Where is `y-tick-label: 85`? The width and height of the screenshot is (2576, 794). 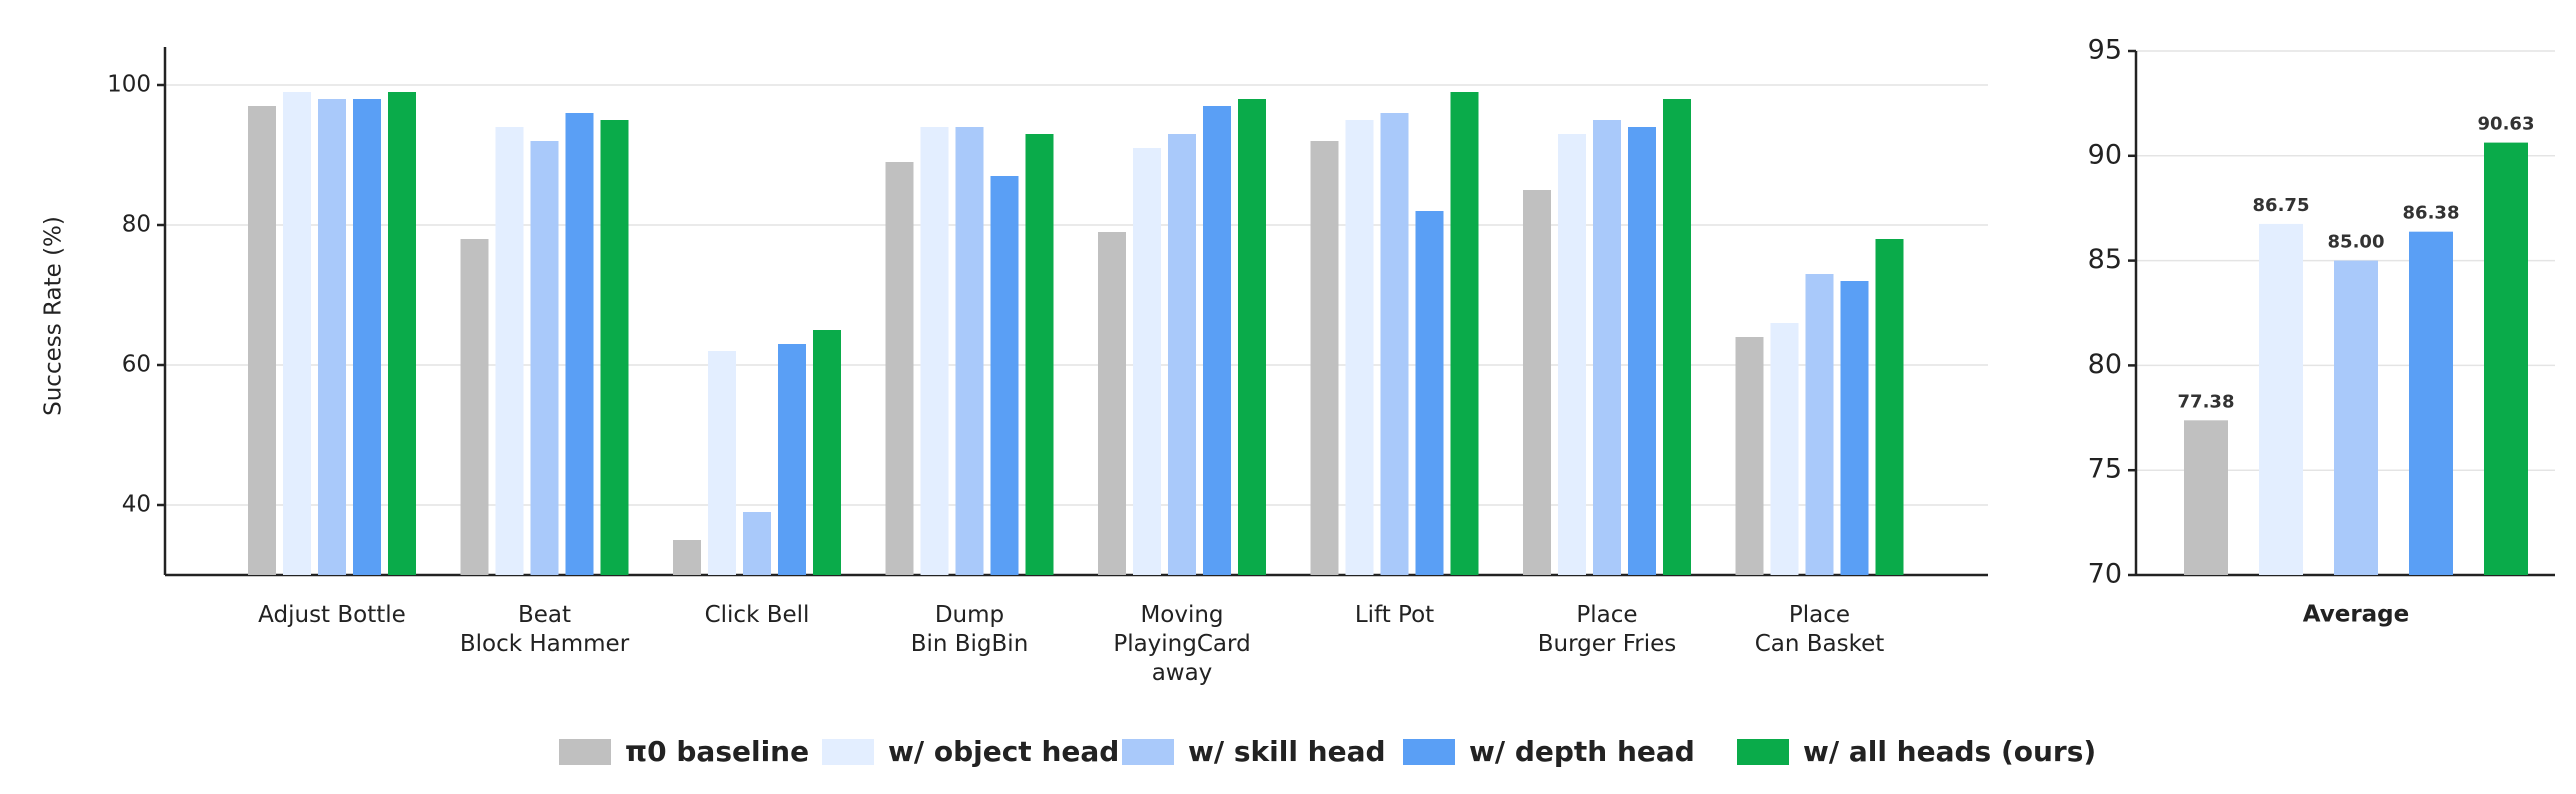 y-tick-label: 85 is located at coordinates (2105, 259).